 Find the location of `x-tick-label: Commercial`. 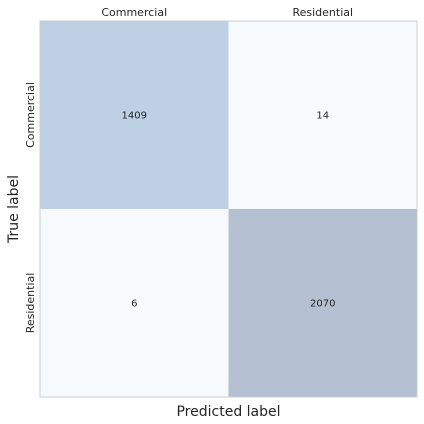

x-tick-label: Commercial is located at coordinates (134, 12).